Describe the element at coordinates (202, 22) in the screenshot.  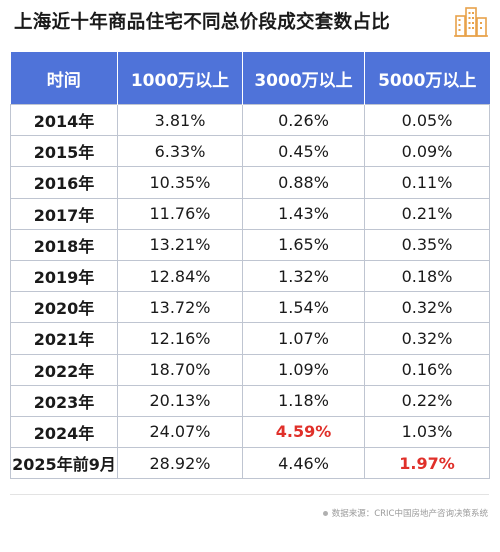
I see `page-title: 上海近十年商品住宅不同总价段成交套数占比` at that location.